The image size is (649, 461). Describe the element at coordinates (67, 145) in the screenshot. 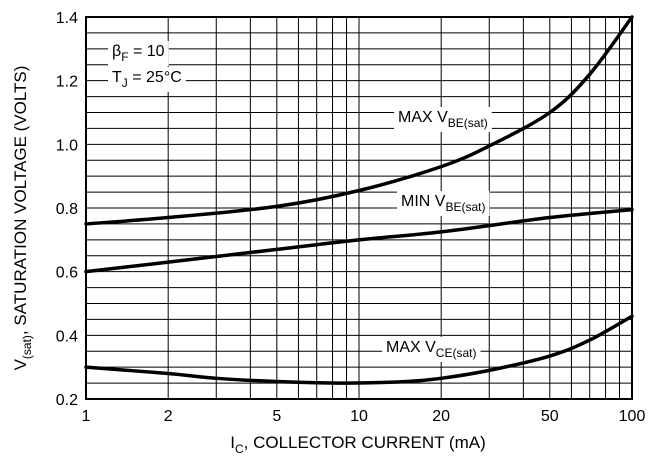

I see `y-tick-label: 1.0` at that location.